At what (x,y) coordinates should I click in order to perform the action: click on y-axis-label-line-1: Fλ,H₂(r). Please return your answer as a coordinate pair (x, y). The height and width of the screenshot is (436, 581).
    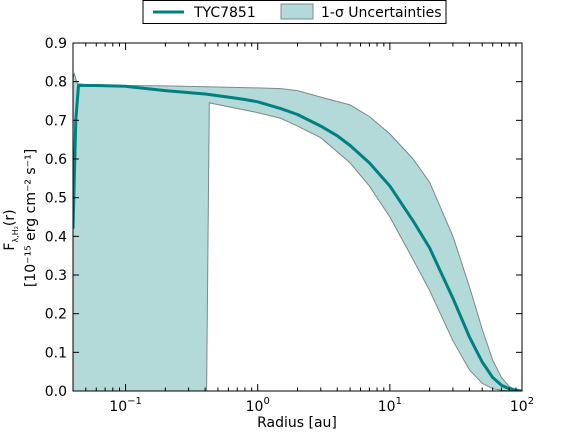
    Looking at the image, I should click on (11, 229).